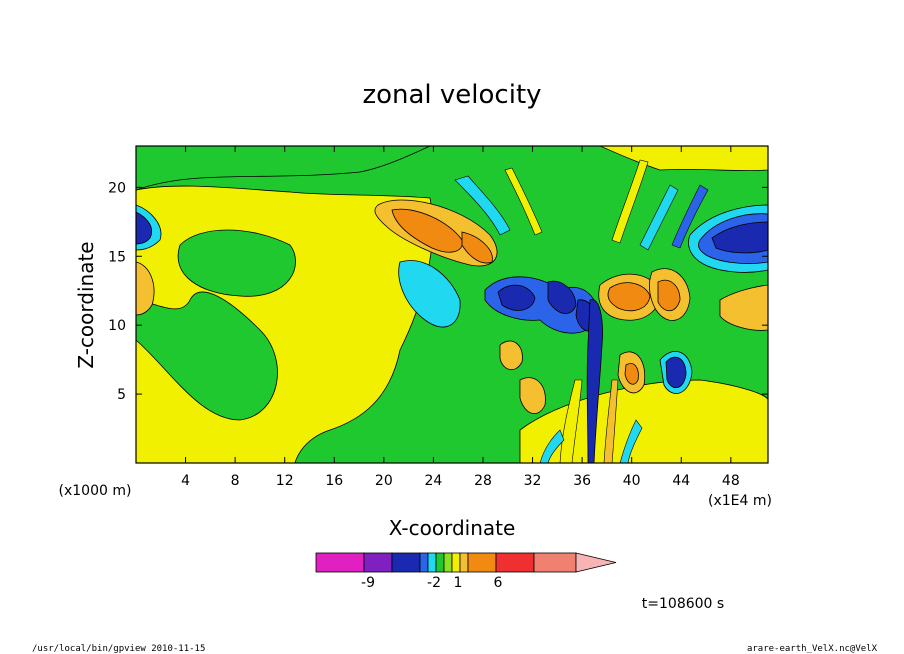  What do you see at coordinates (285, 481) in the screenshot?
I see `x-tick-label: 12` at bounding box center [285, 481].